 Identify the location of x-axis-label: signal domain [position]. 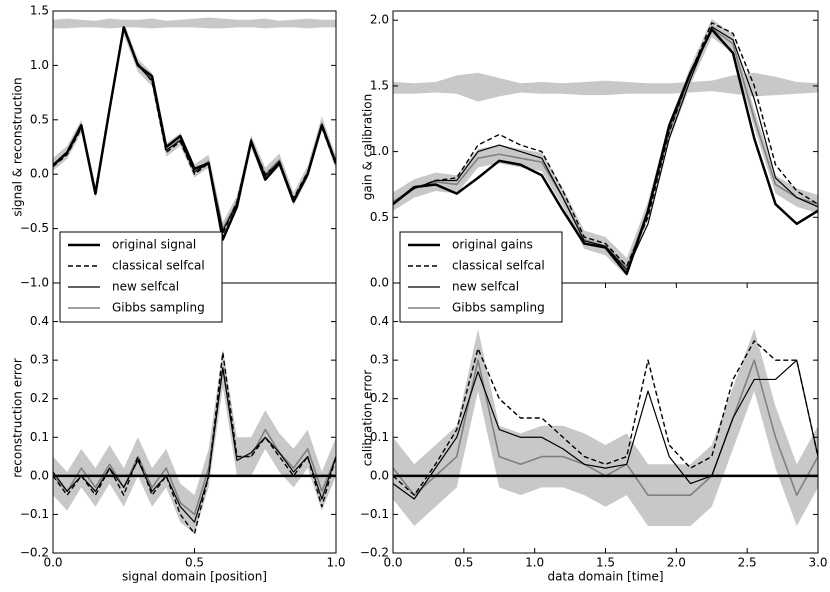
(194, 577).